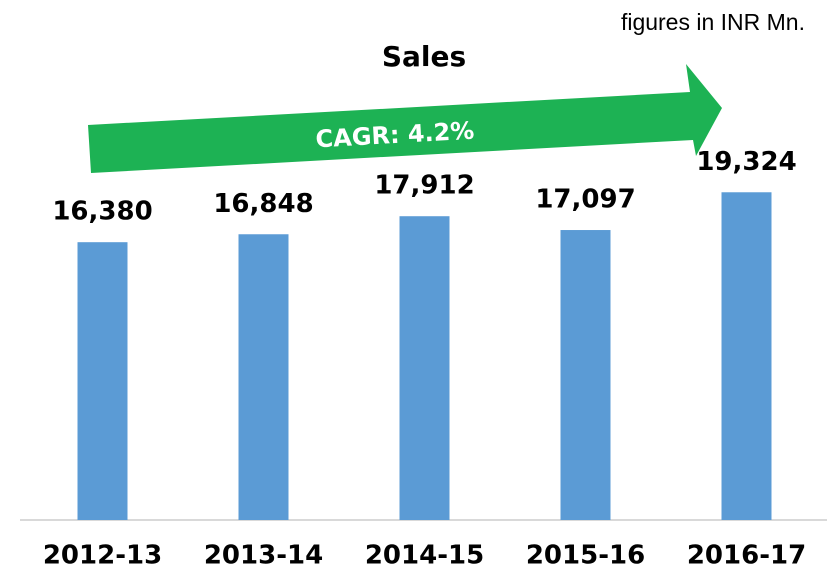 The width and height of the screenshot is (827, 578). I want to click on x-tick-label: 2013-14, so click(263, 556).